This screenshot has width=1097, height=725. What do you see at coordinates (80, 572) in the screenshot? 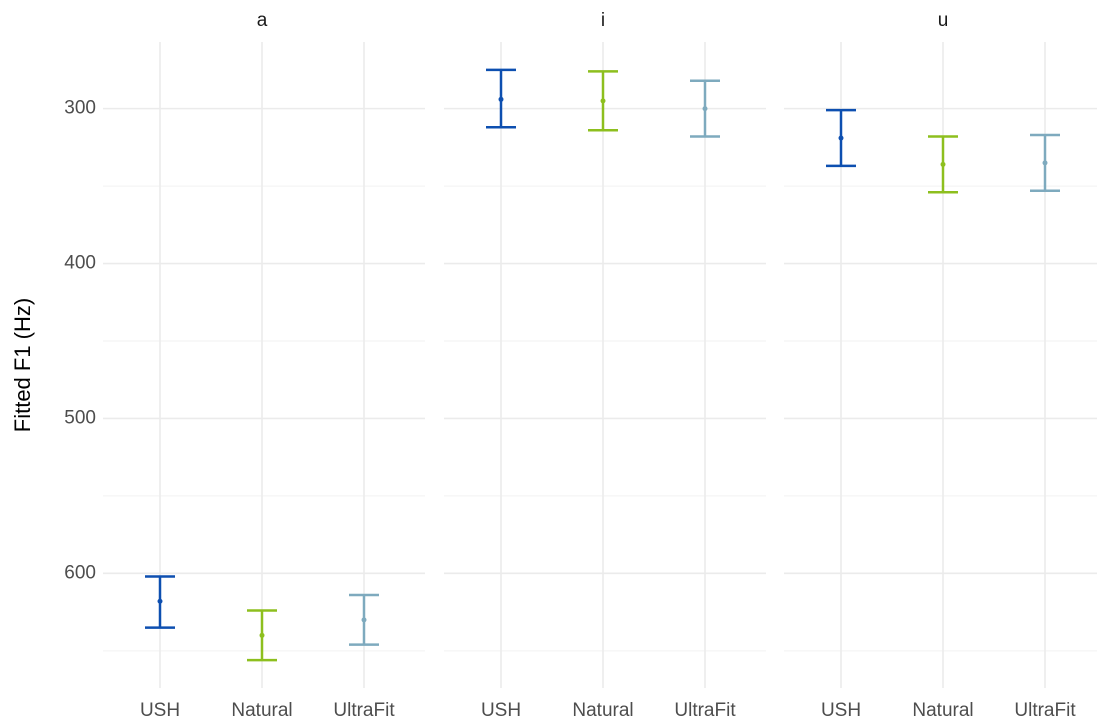
I see `y-tick-label: 600` at bounding box center [80, 572].